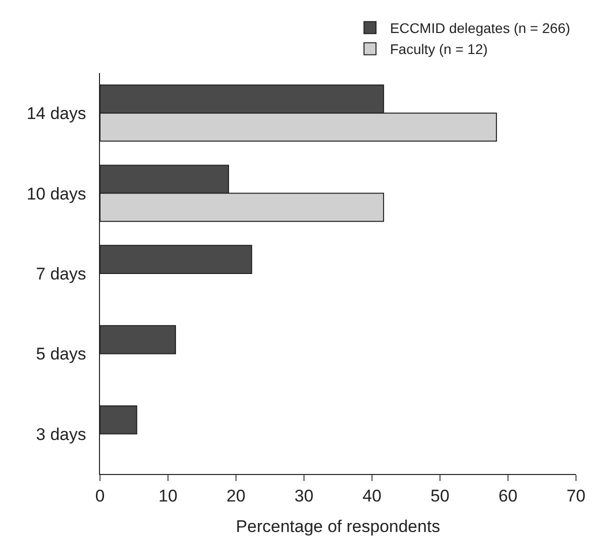 The image size is (606, 544). Describe the element at coordinates (236, 496) in the screenshot. I see `x-tick-label: 20` at that location.